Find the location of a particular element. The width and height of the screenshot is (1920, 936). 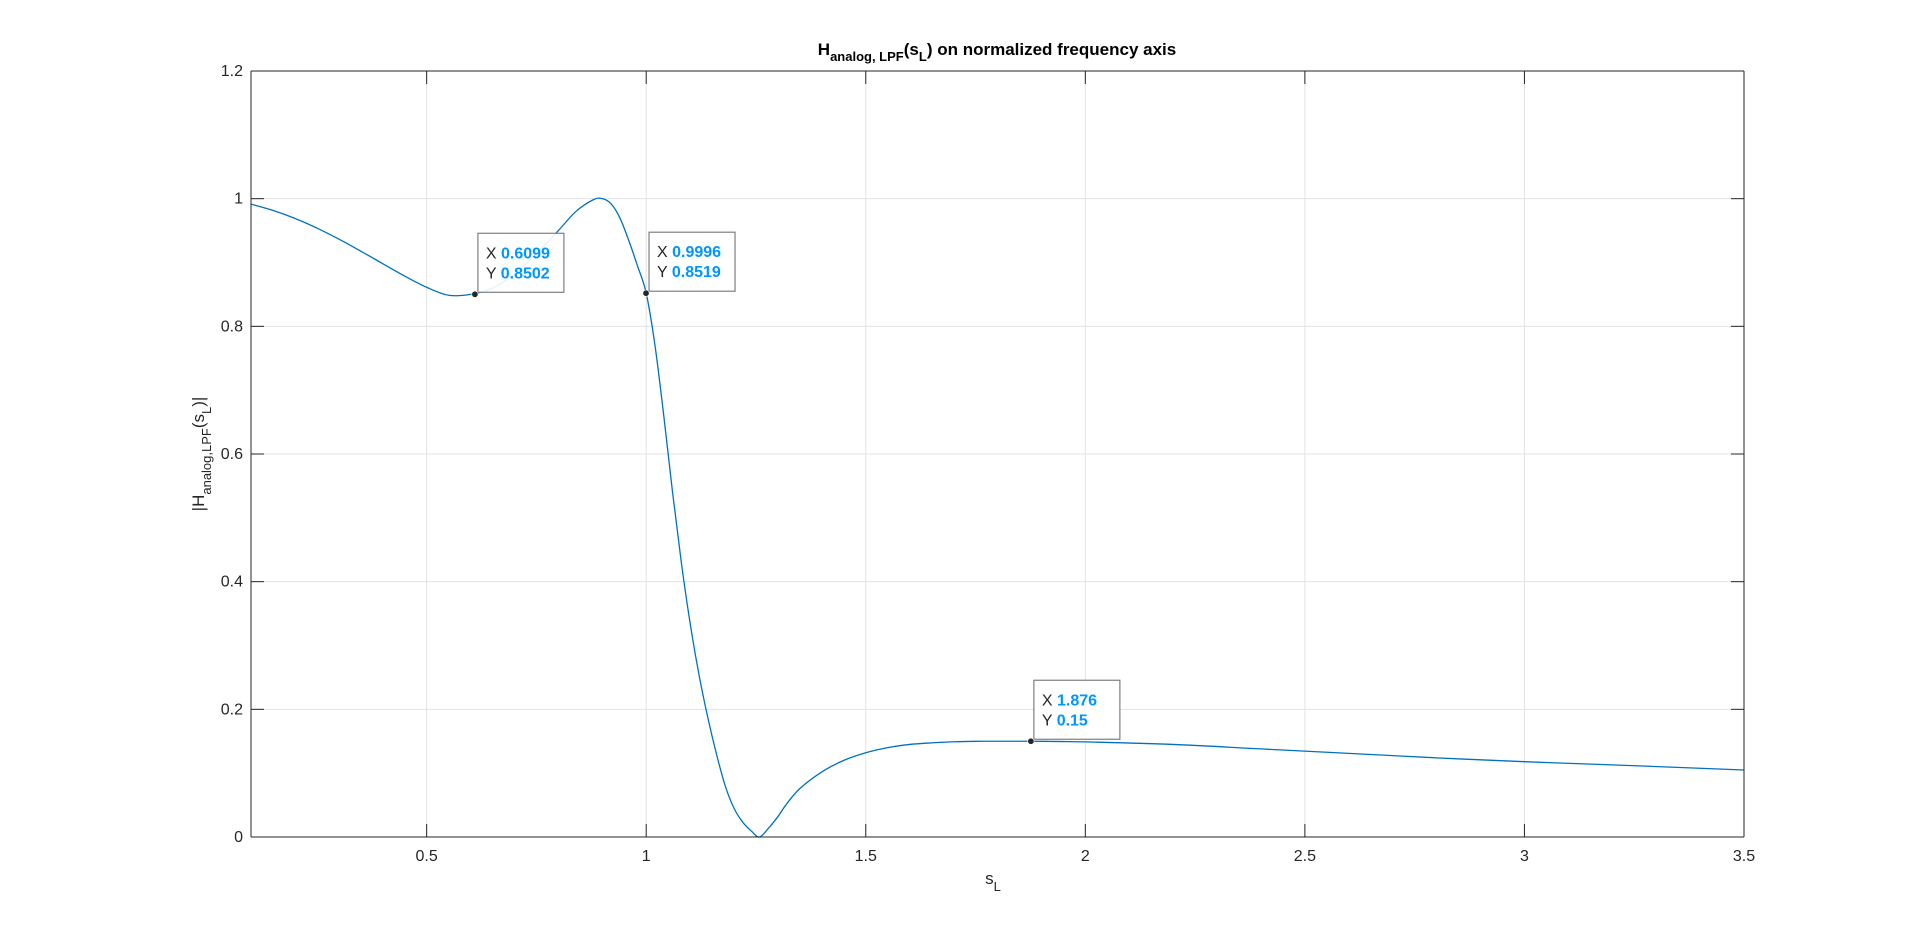

datatip-x-row: X 0.6099 is located at coordinates (518, 253).